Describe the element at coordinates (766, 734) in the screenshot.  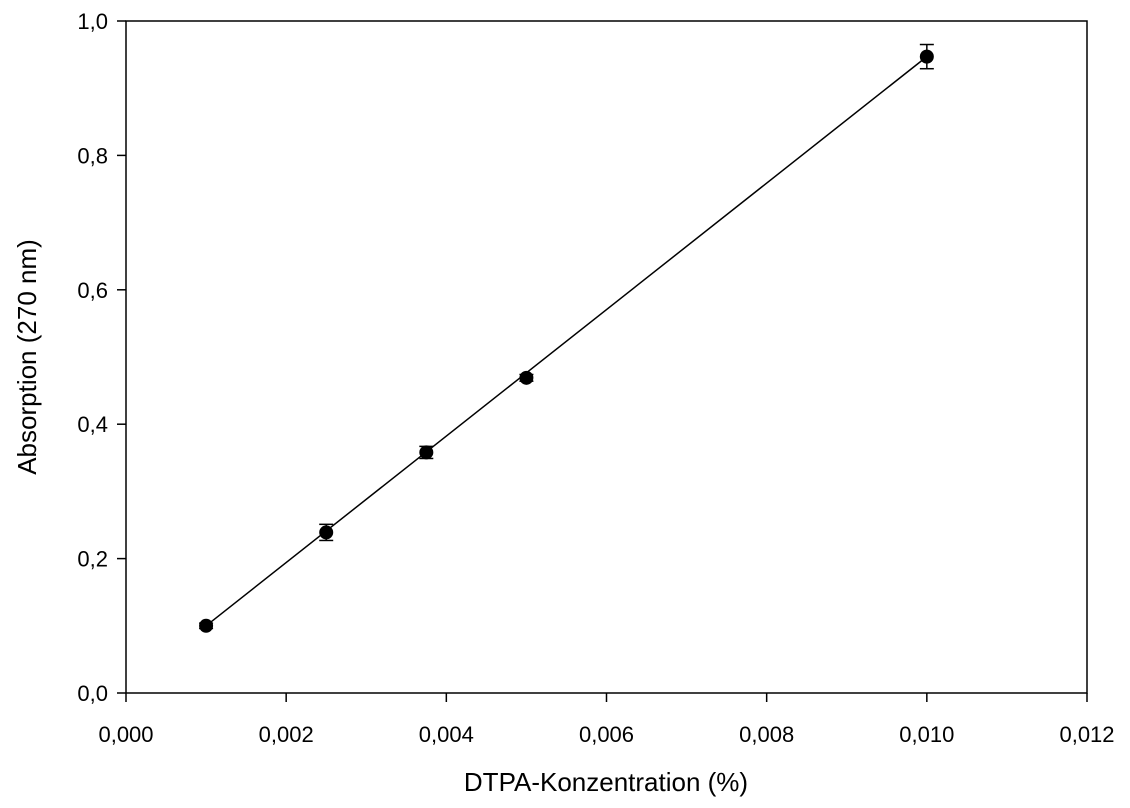
I see `x-tick-label: 0,008` at that location.